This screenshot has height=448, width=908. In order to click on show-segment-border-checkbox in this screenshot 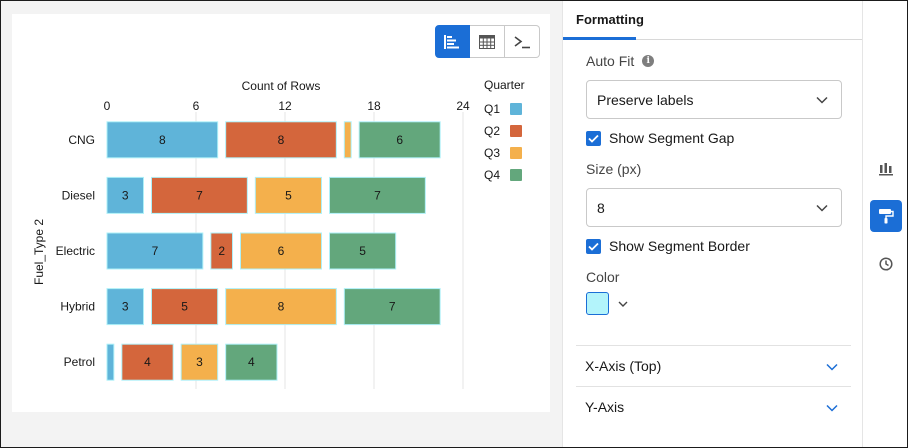, I will do `click(593, 246)`.